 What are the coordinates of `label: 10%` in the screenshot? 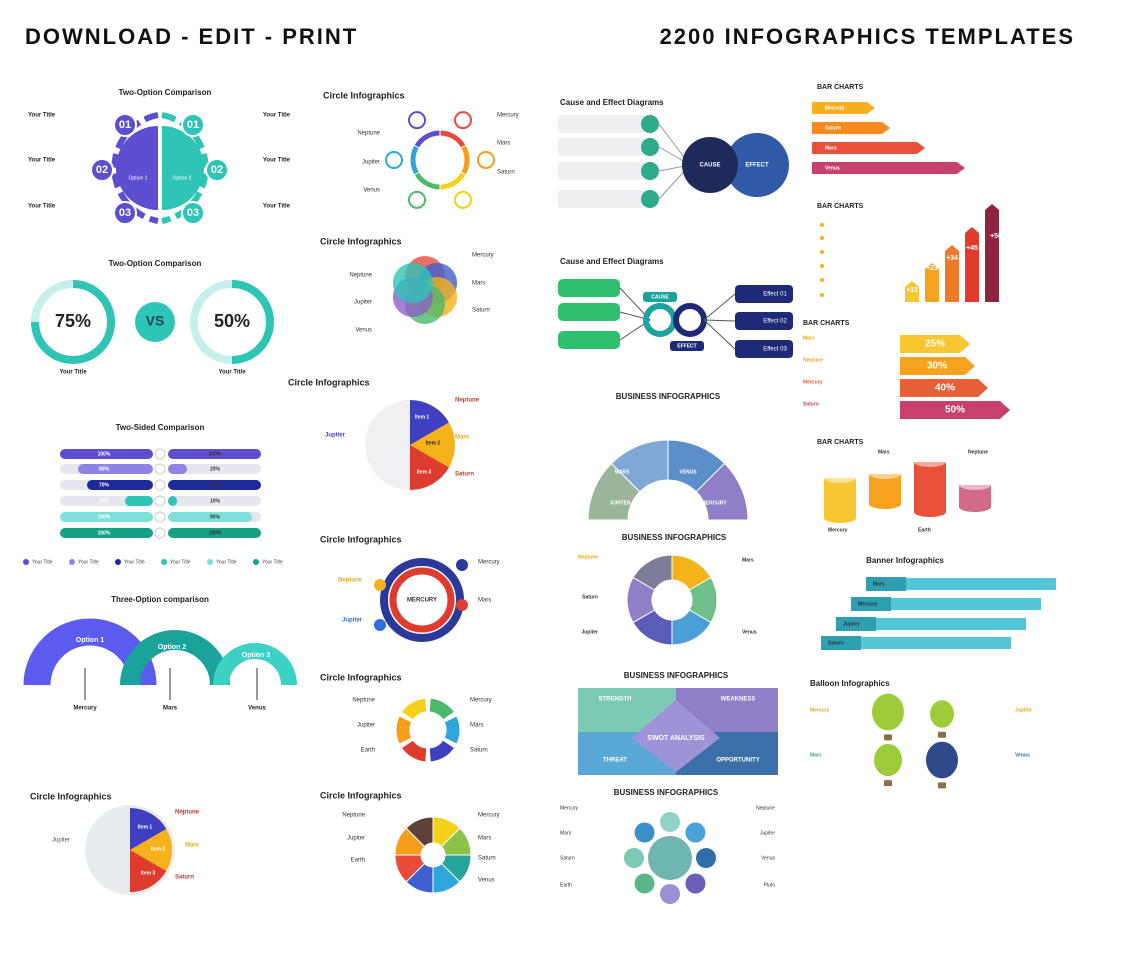 It's located at (215, 501).